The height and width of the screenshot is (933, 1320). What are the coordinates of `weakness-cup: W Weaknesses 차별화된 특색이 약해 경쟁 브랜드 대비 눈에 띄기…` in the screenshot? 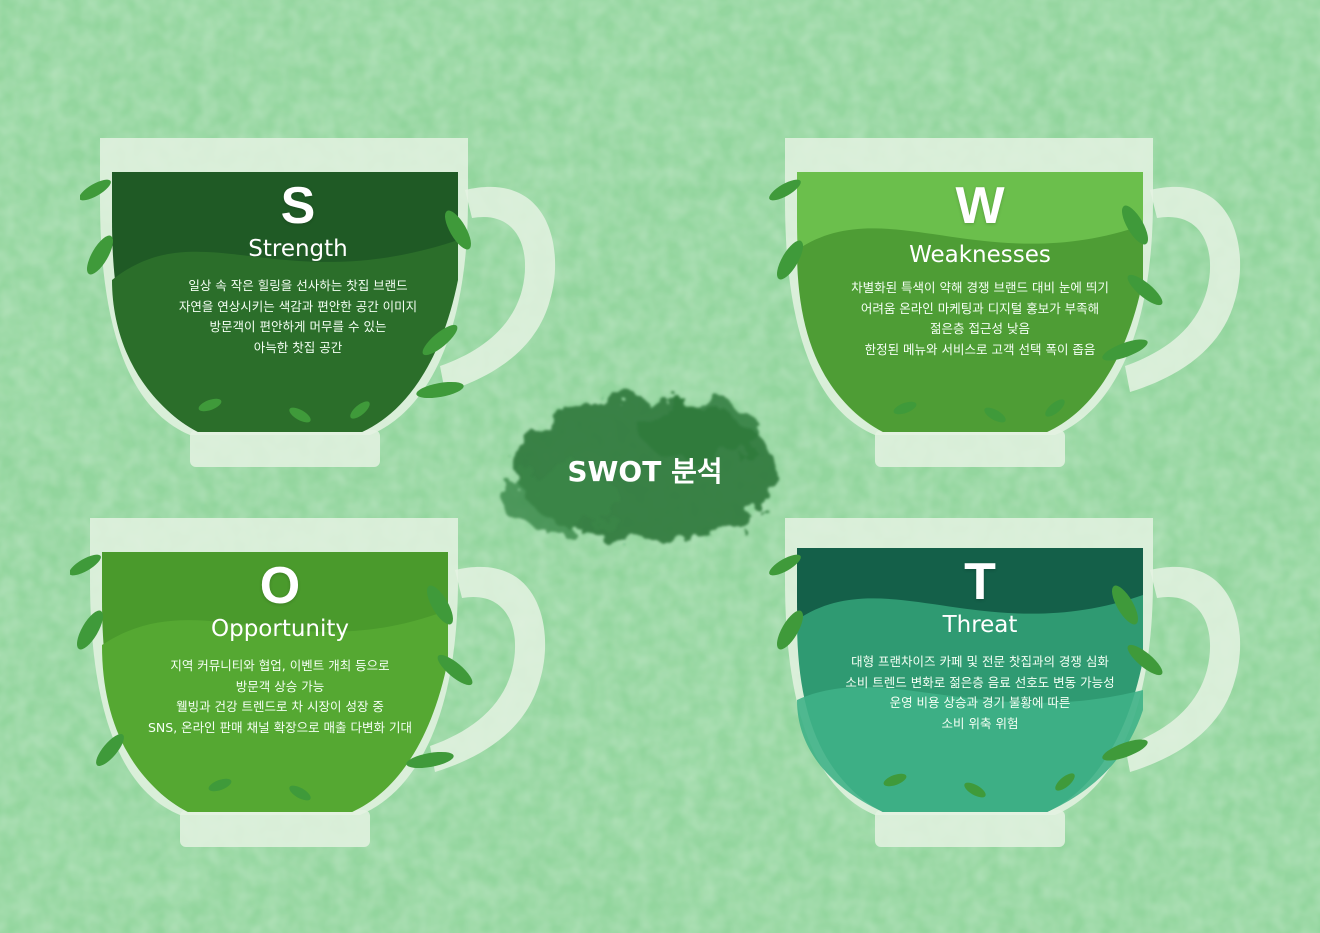 It's located at (1003, 300).